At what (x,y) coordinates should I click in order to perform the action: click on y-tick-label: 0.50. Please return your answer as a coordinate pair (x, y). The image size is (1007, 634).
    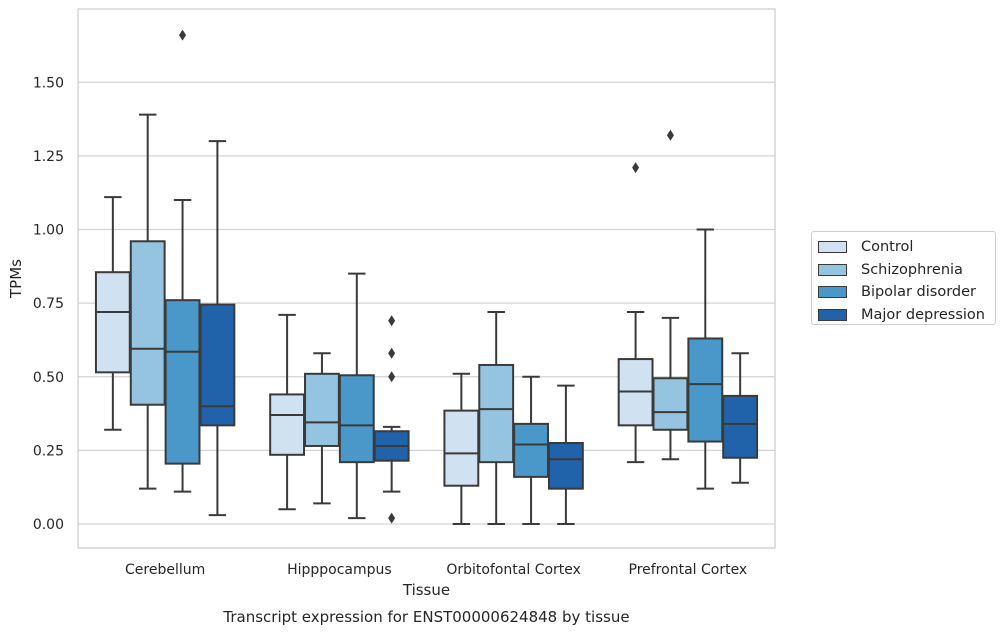
    Looking at the image, I should click on (48, 378).